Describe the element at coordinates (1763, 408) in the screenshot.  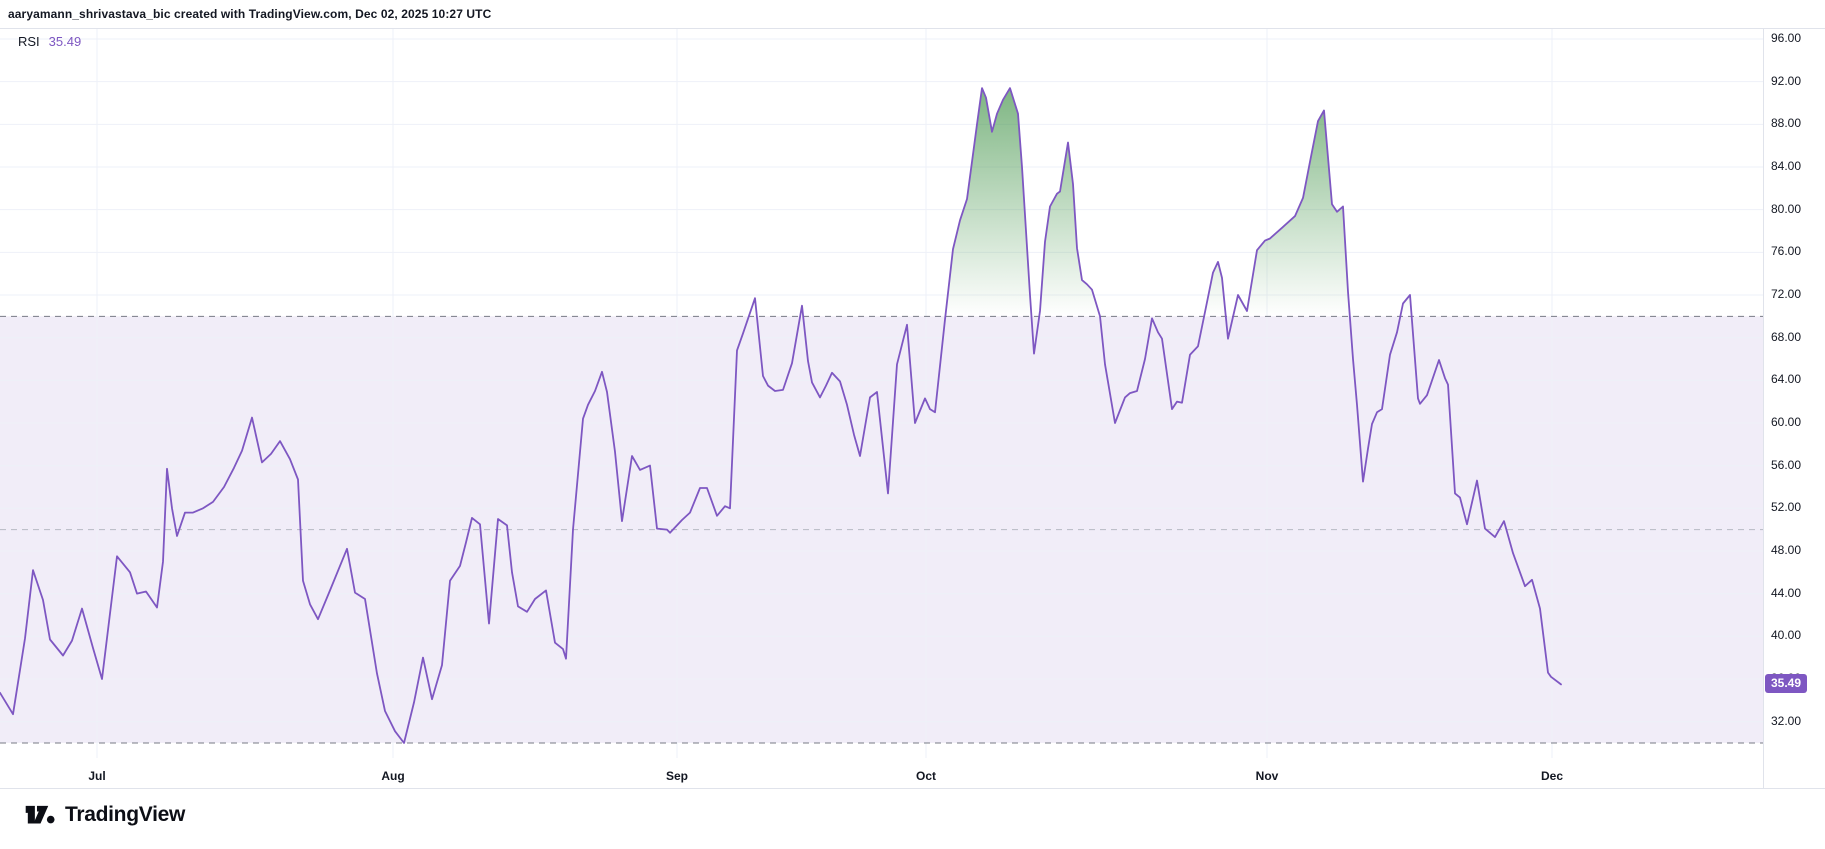
I see `price-axis-separator` at that location.